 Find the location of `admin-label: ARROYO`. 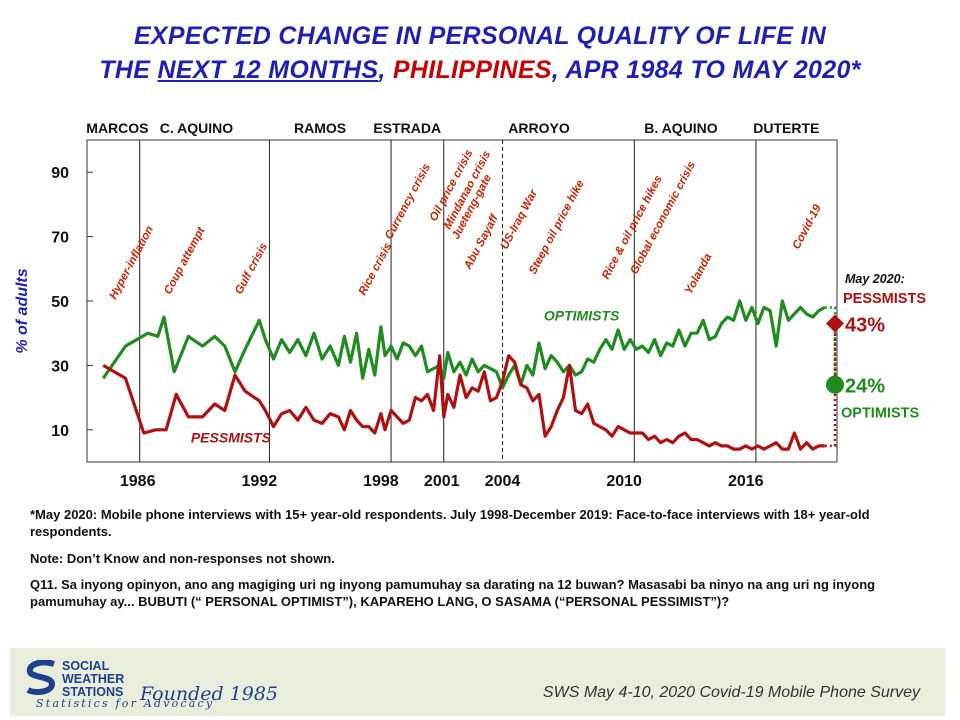

admin-label: ARROYO is located at coordinates (539, 128).